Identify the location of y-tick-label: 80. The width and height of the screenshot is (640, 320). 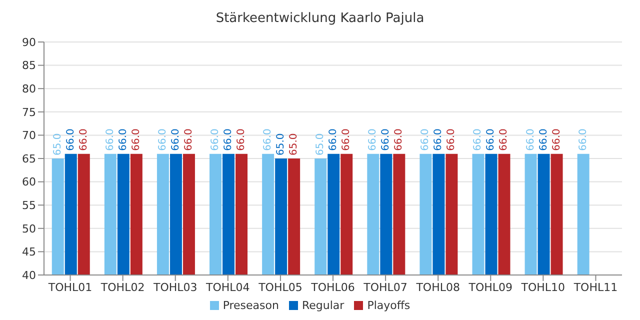
(29, 89).